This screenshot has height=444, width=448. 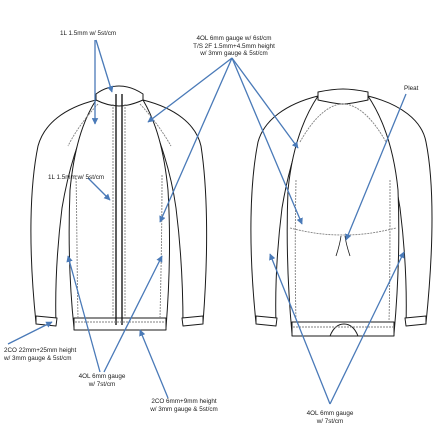 I want to click on arrow-back-left-sleeve, so click(x=300, y=329).